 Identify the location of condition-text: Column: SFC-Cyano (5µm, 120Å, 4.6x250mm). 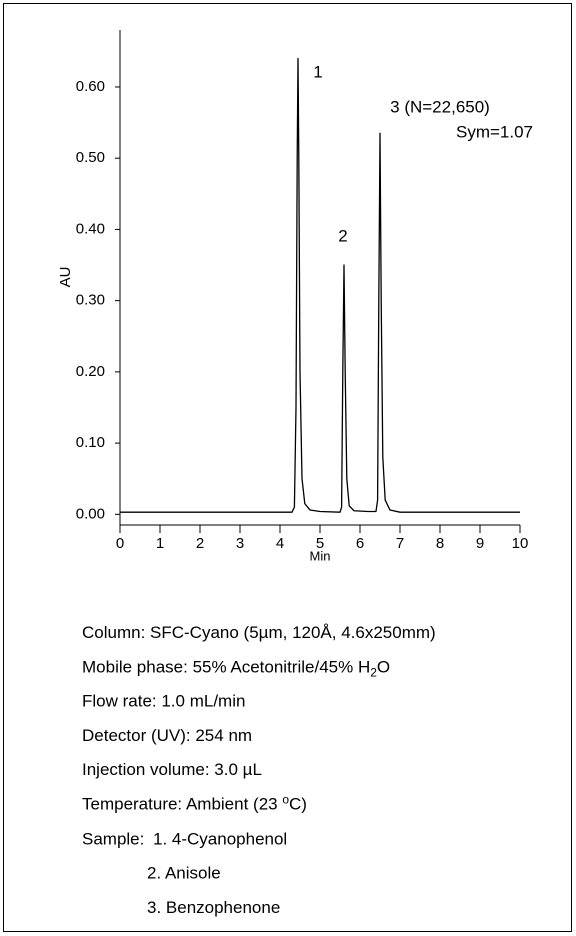
(259, 632).